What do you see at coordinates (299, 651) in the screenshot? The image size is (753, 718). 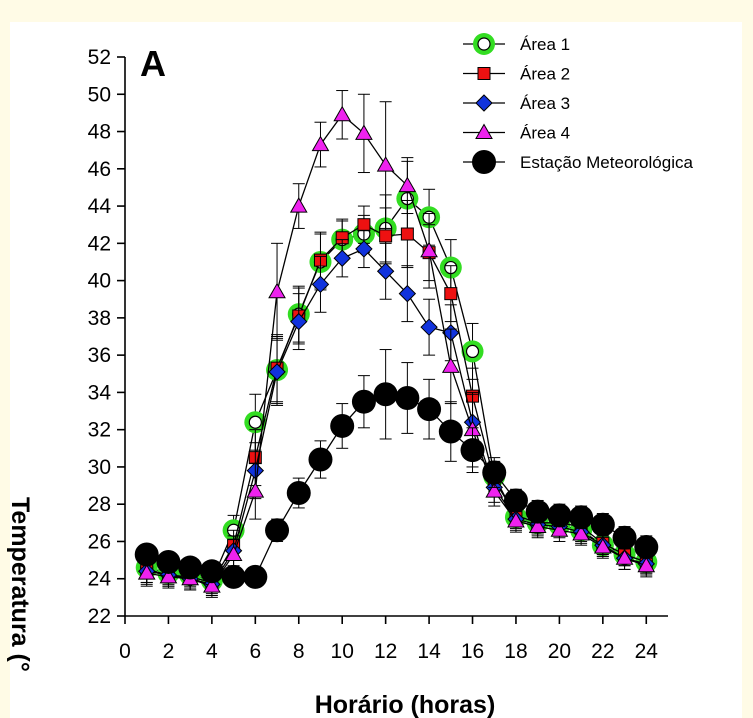 I see `x-tick-label: 8` at bounding box center [299, 651].